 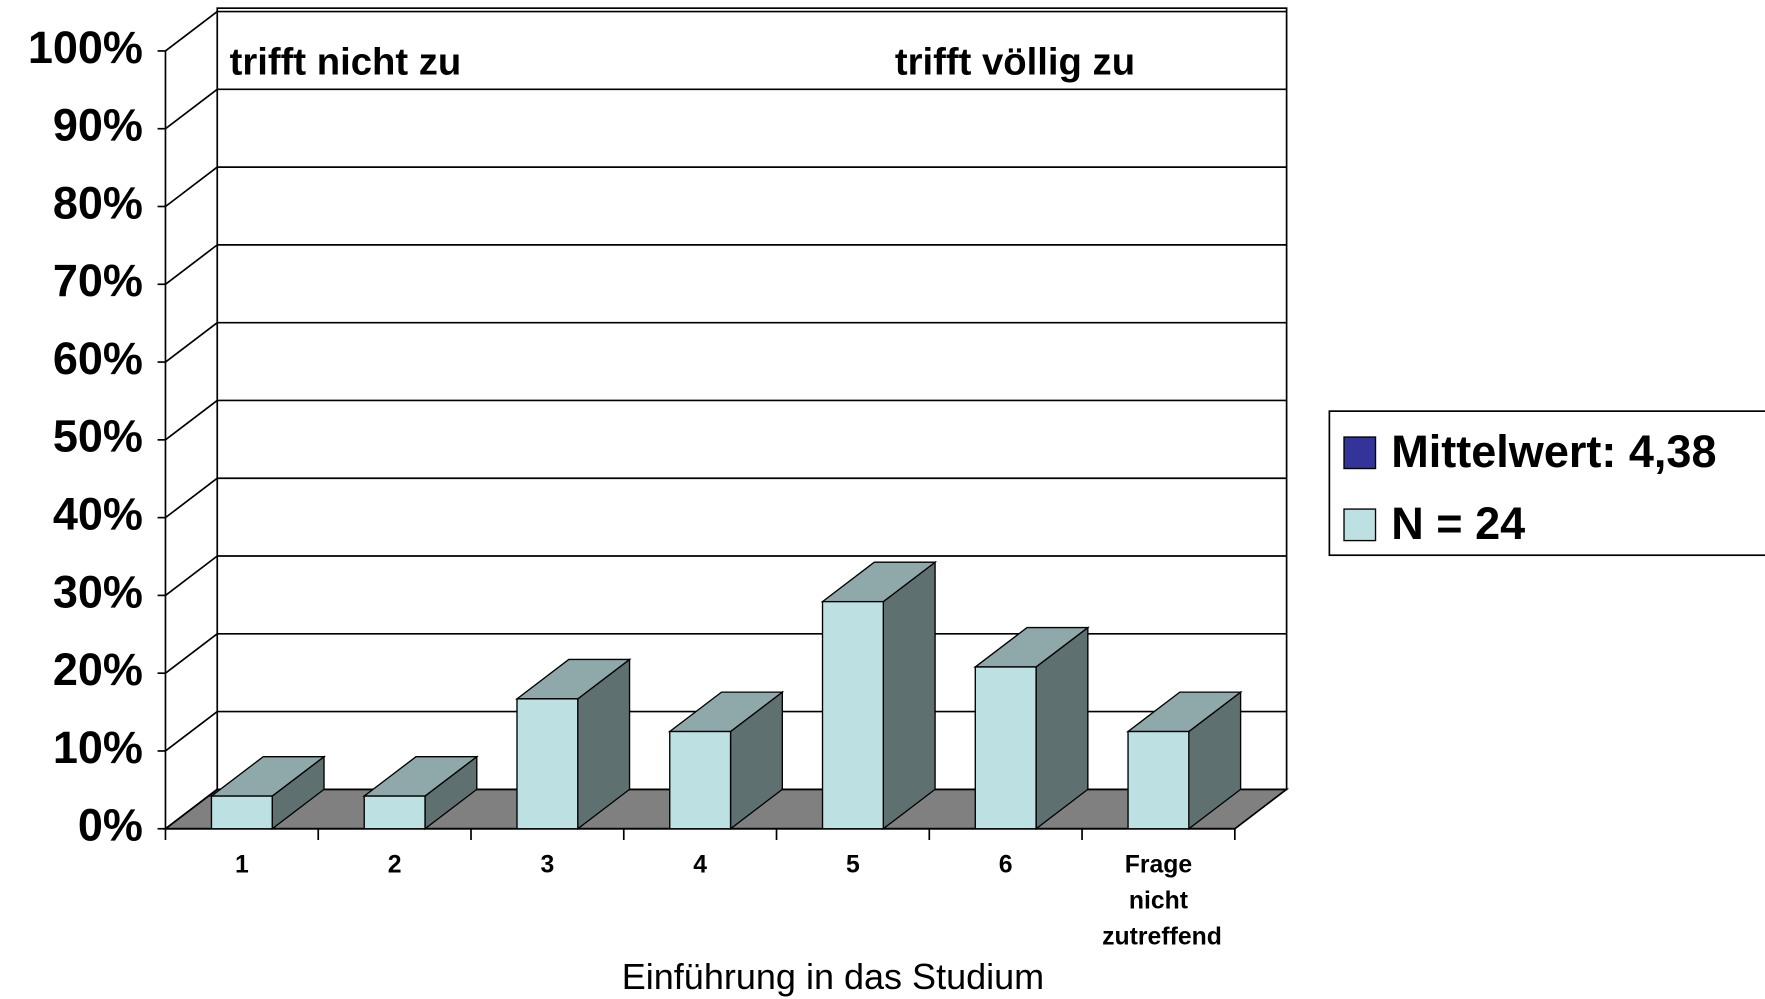 What do you see at coordinates (1546, 483) in the screenshot?
I see `legend` at bounding box center [1546, 483].